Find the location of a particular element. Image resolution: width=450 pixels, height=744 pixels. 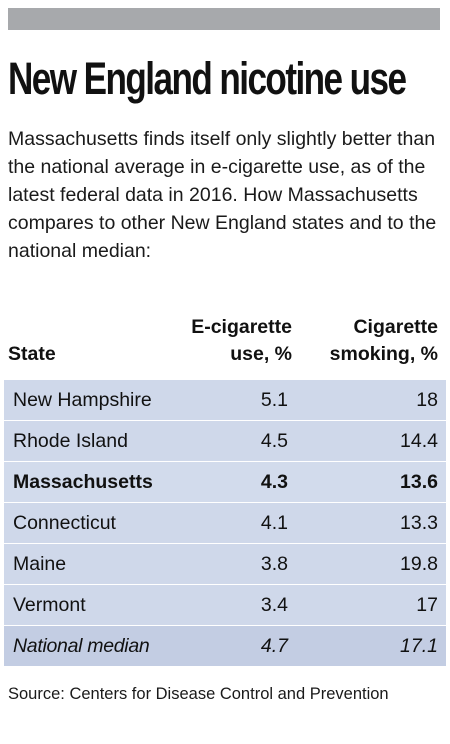

ecig-value-cell: 4.5 is located at coordinates (274, 441).